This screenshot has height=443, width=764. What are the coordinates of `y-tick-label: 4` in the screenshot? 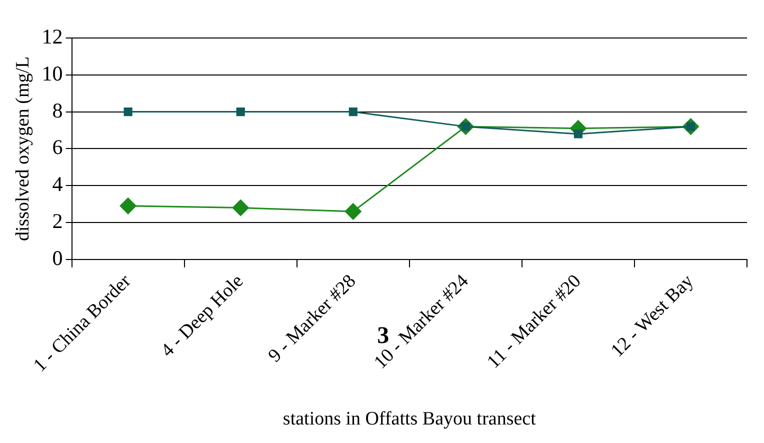 It's located at (58, 184).